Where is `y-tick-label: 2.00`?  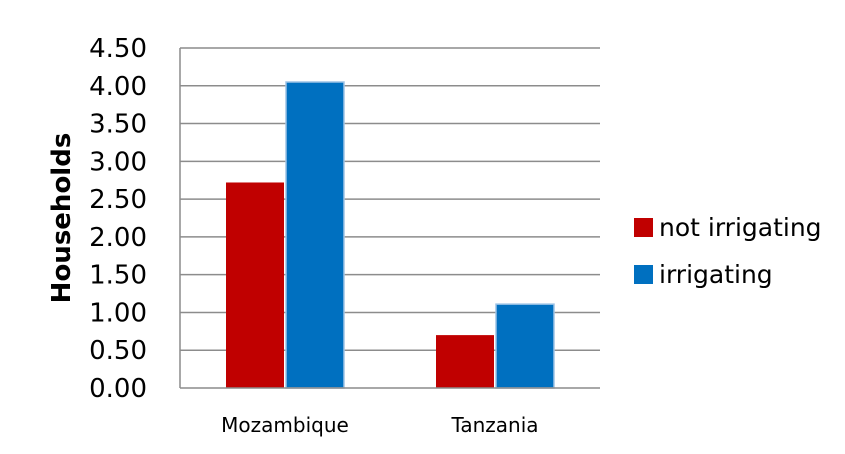 y-tick-label: 2.00 is located at coordinates (118, 238).